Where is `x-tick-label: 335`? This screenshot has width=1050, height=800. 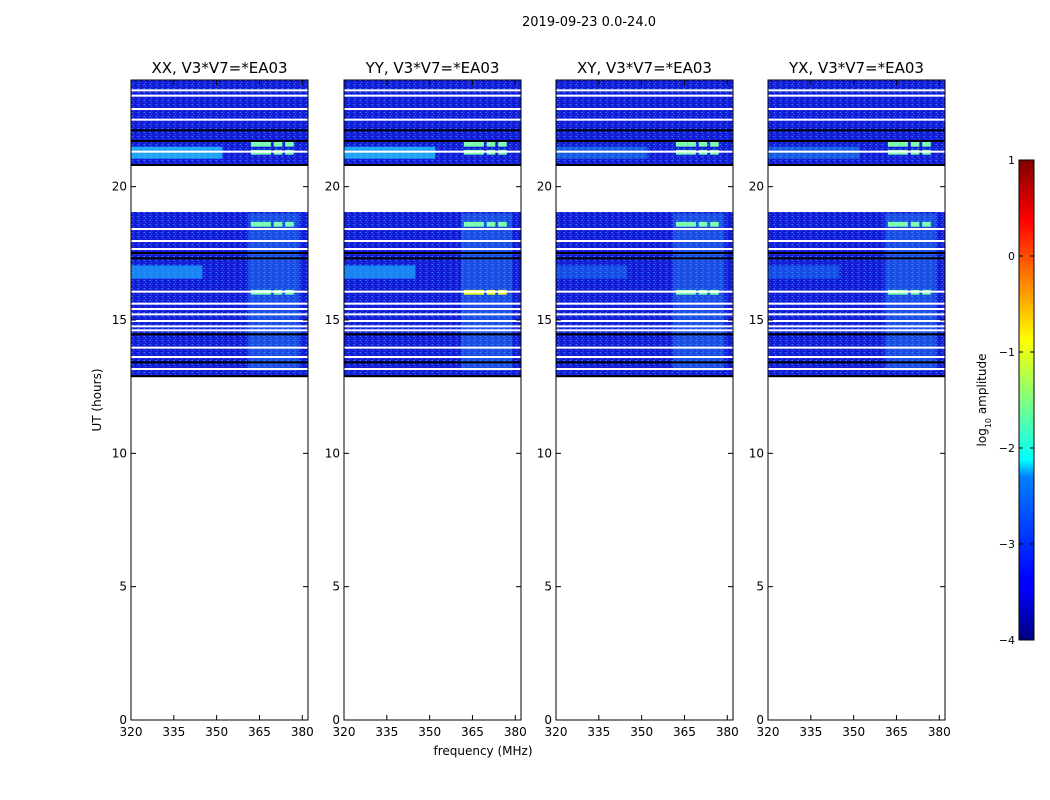 x-tick-label: 335 is located at coordinates (598, 732).